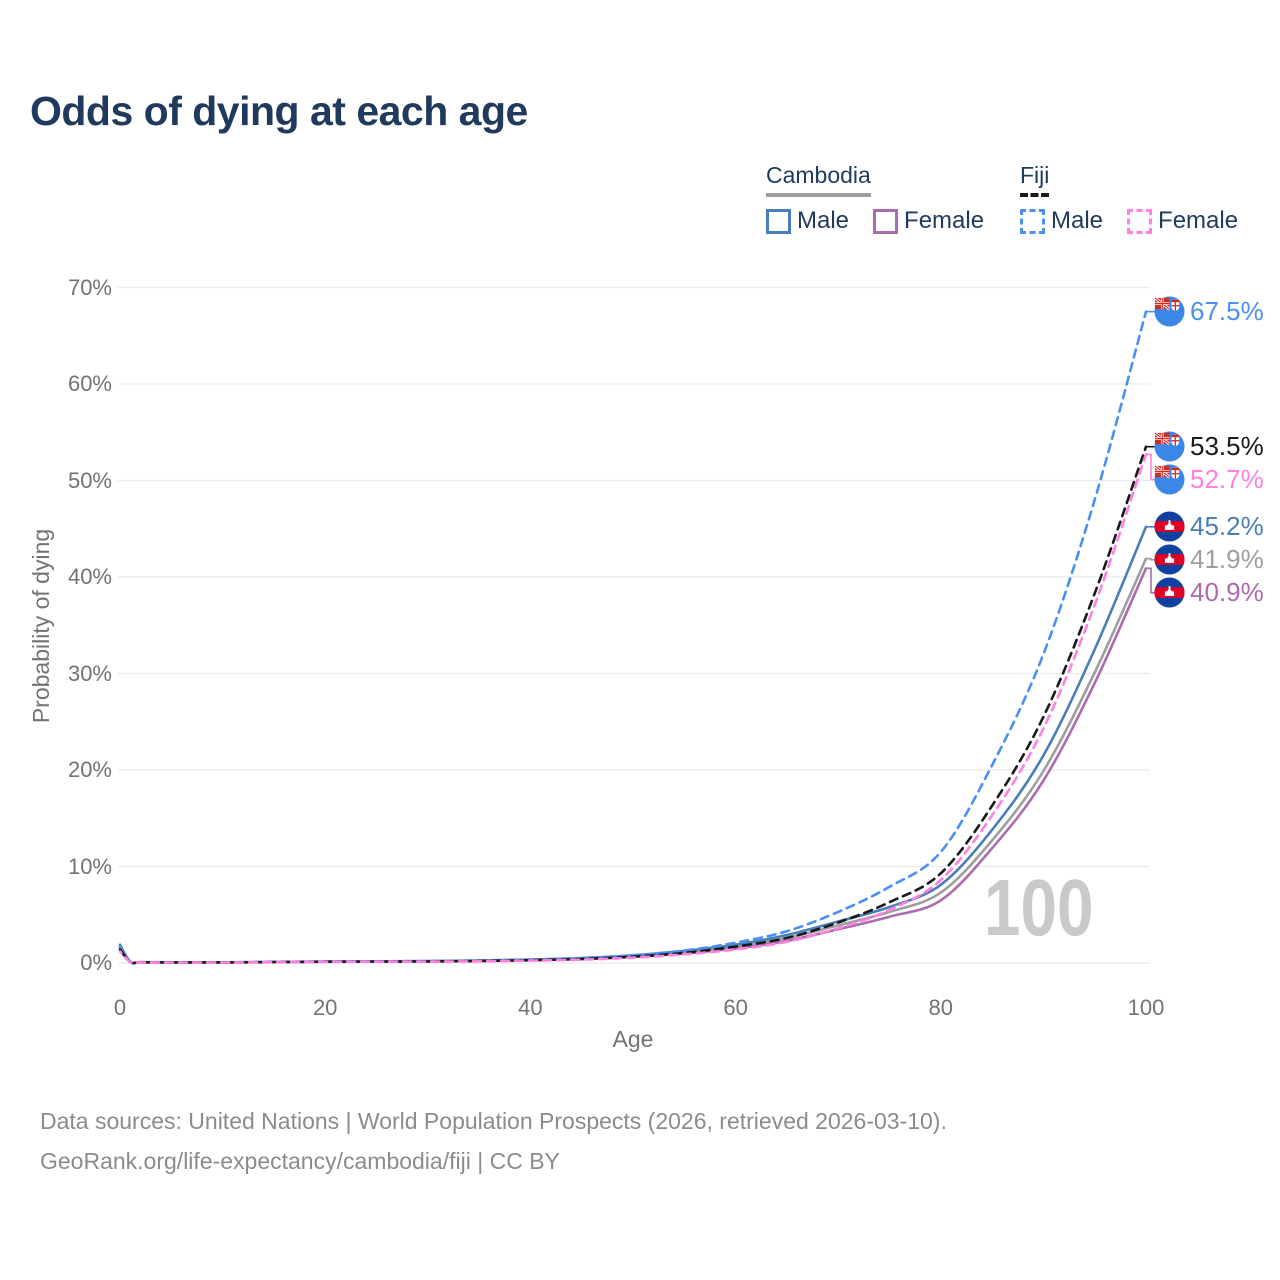  I want to click on y-tick-30: 30%, so click(89, 673).